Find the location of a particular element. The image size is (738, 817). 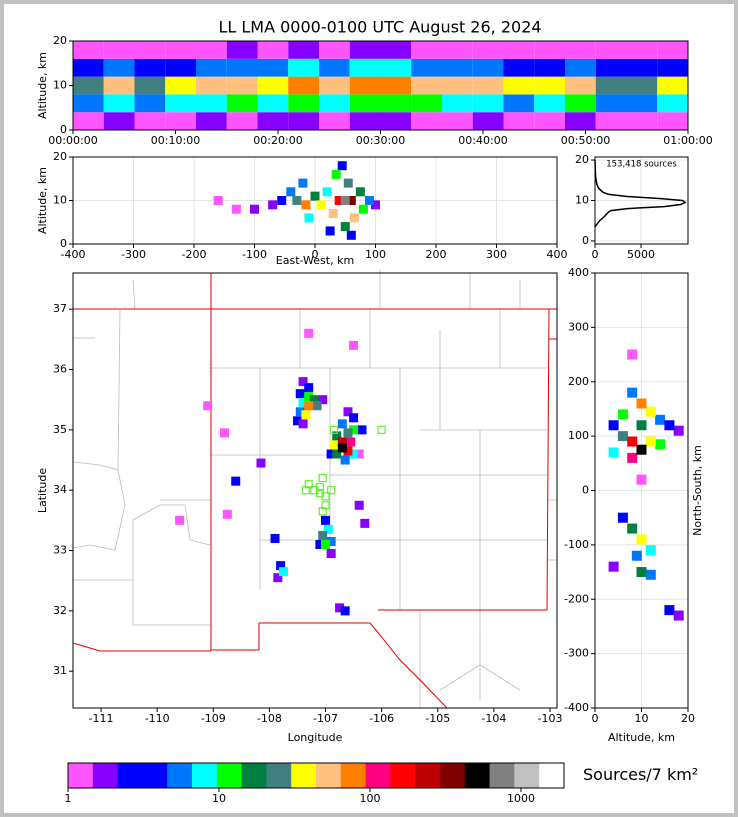

y-tick-label: 33 is located at coordinates (60, 550).